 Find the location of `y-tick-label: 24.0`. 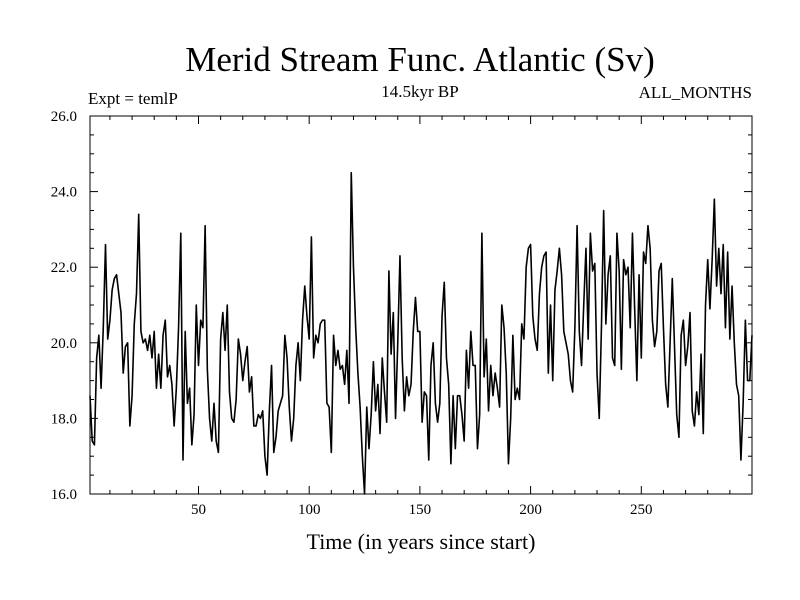

y-tick-label: 24.0 is located at coordinates (64, 193).